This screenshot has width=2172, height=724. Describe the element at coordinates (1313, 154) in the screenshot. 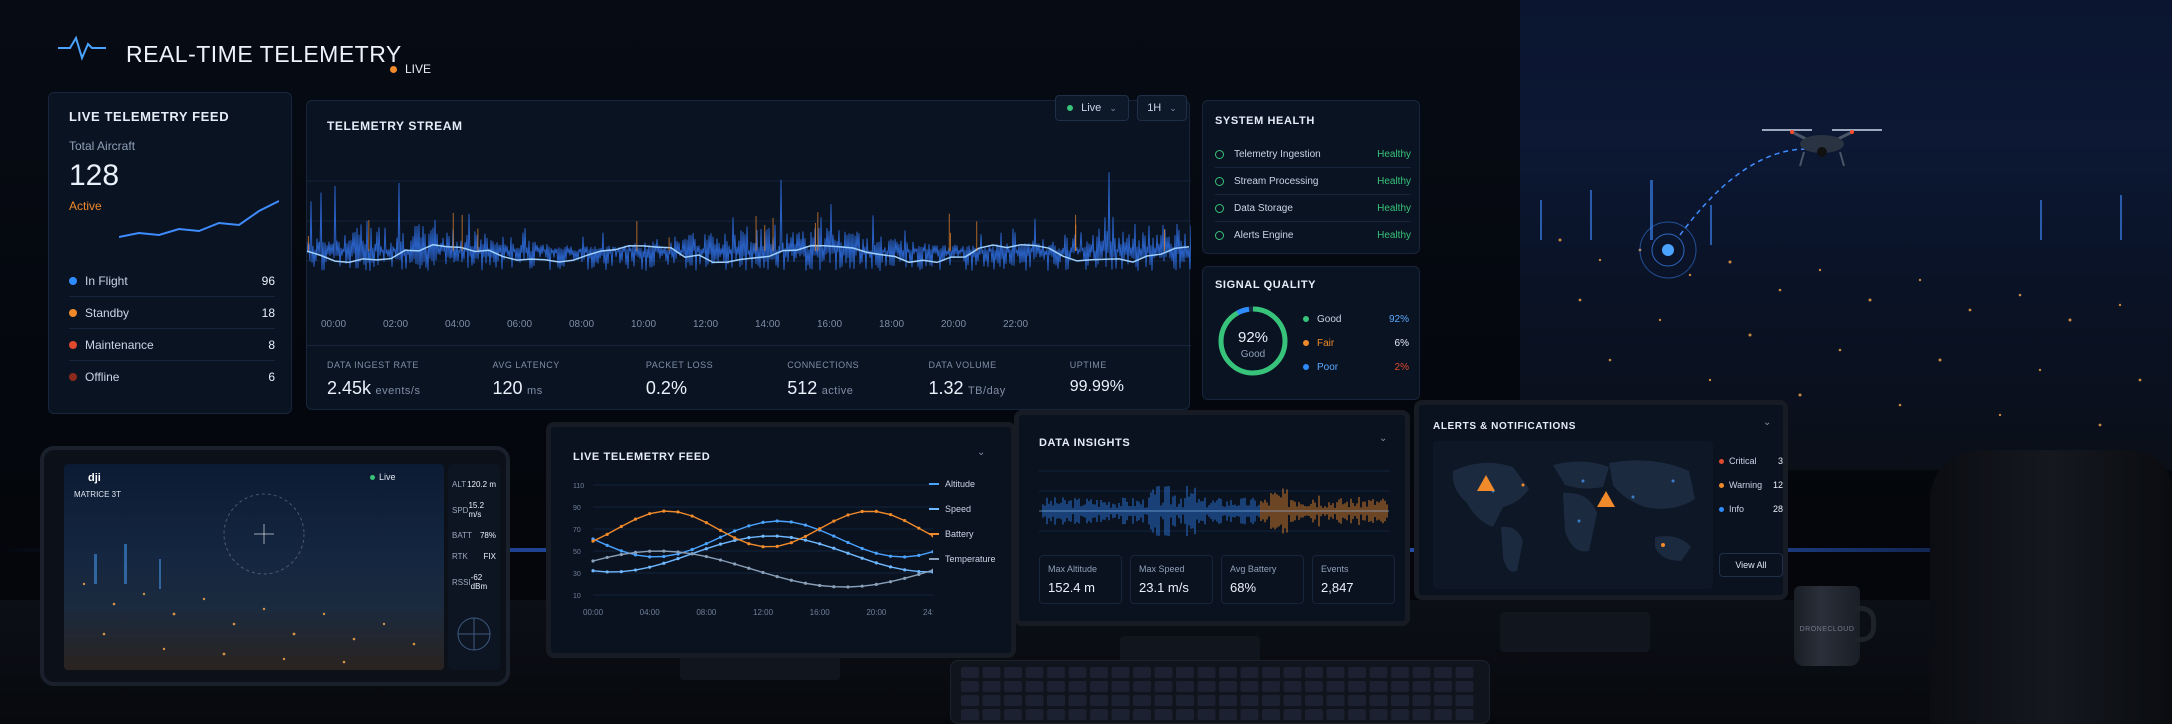

I see `health-row-ingestion: Telemetry Ingestion Healthy` at that location.